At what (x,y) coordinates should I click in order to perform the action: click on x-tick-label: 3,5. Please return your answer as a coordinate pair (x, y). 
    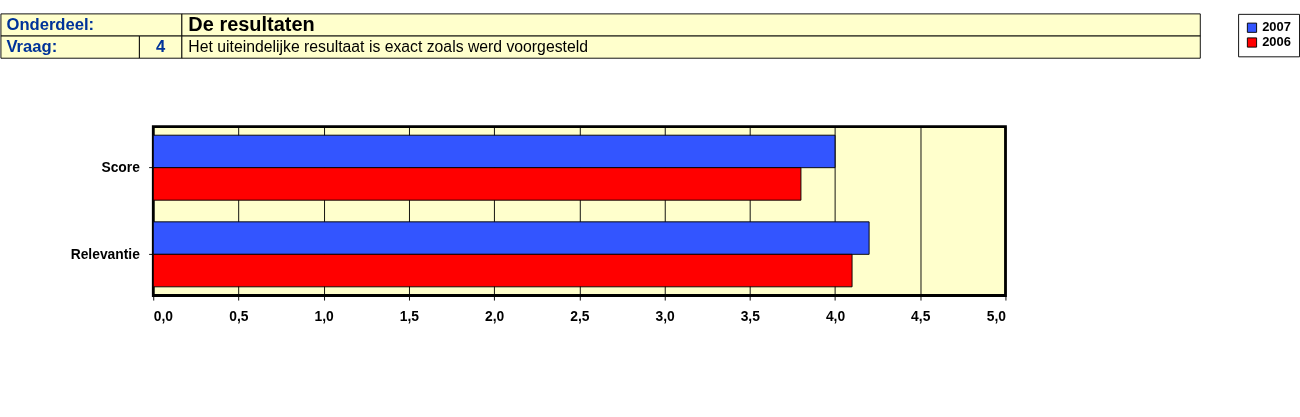
    Looking at the image, I should click on (750, 315).